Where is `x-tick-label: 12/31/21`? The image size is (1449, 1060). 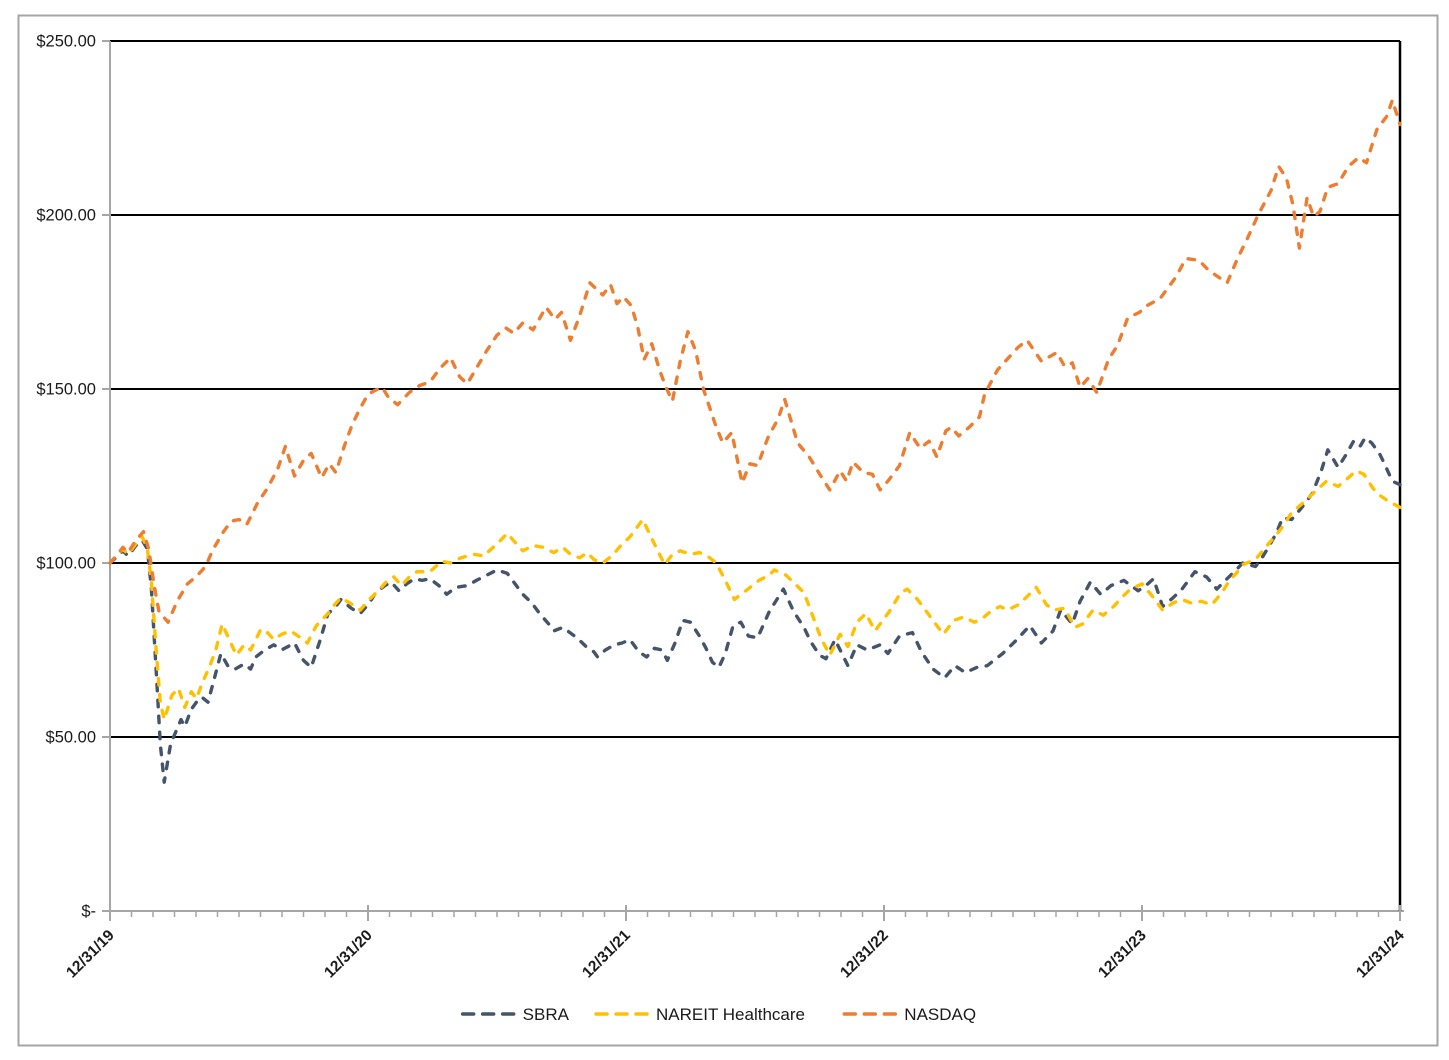 x-tick-label: 12/31/21 is located at coordinates (606, 954).